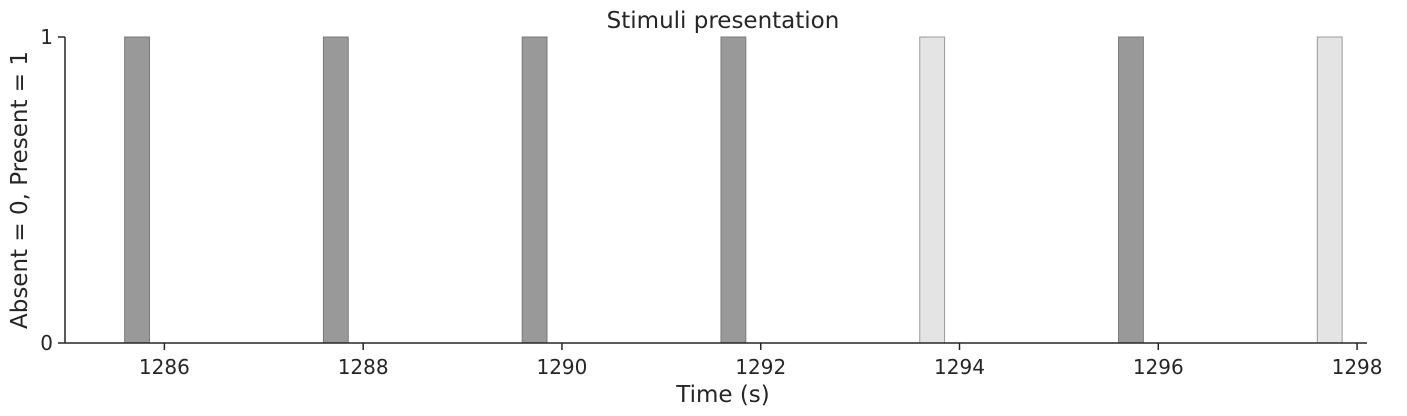  I want to click on x-tick-label-1292: 1292, so click(760, 367).